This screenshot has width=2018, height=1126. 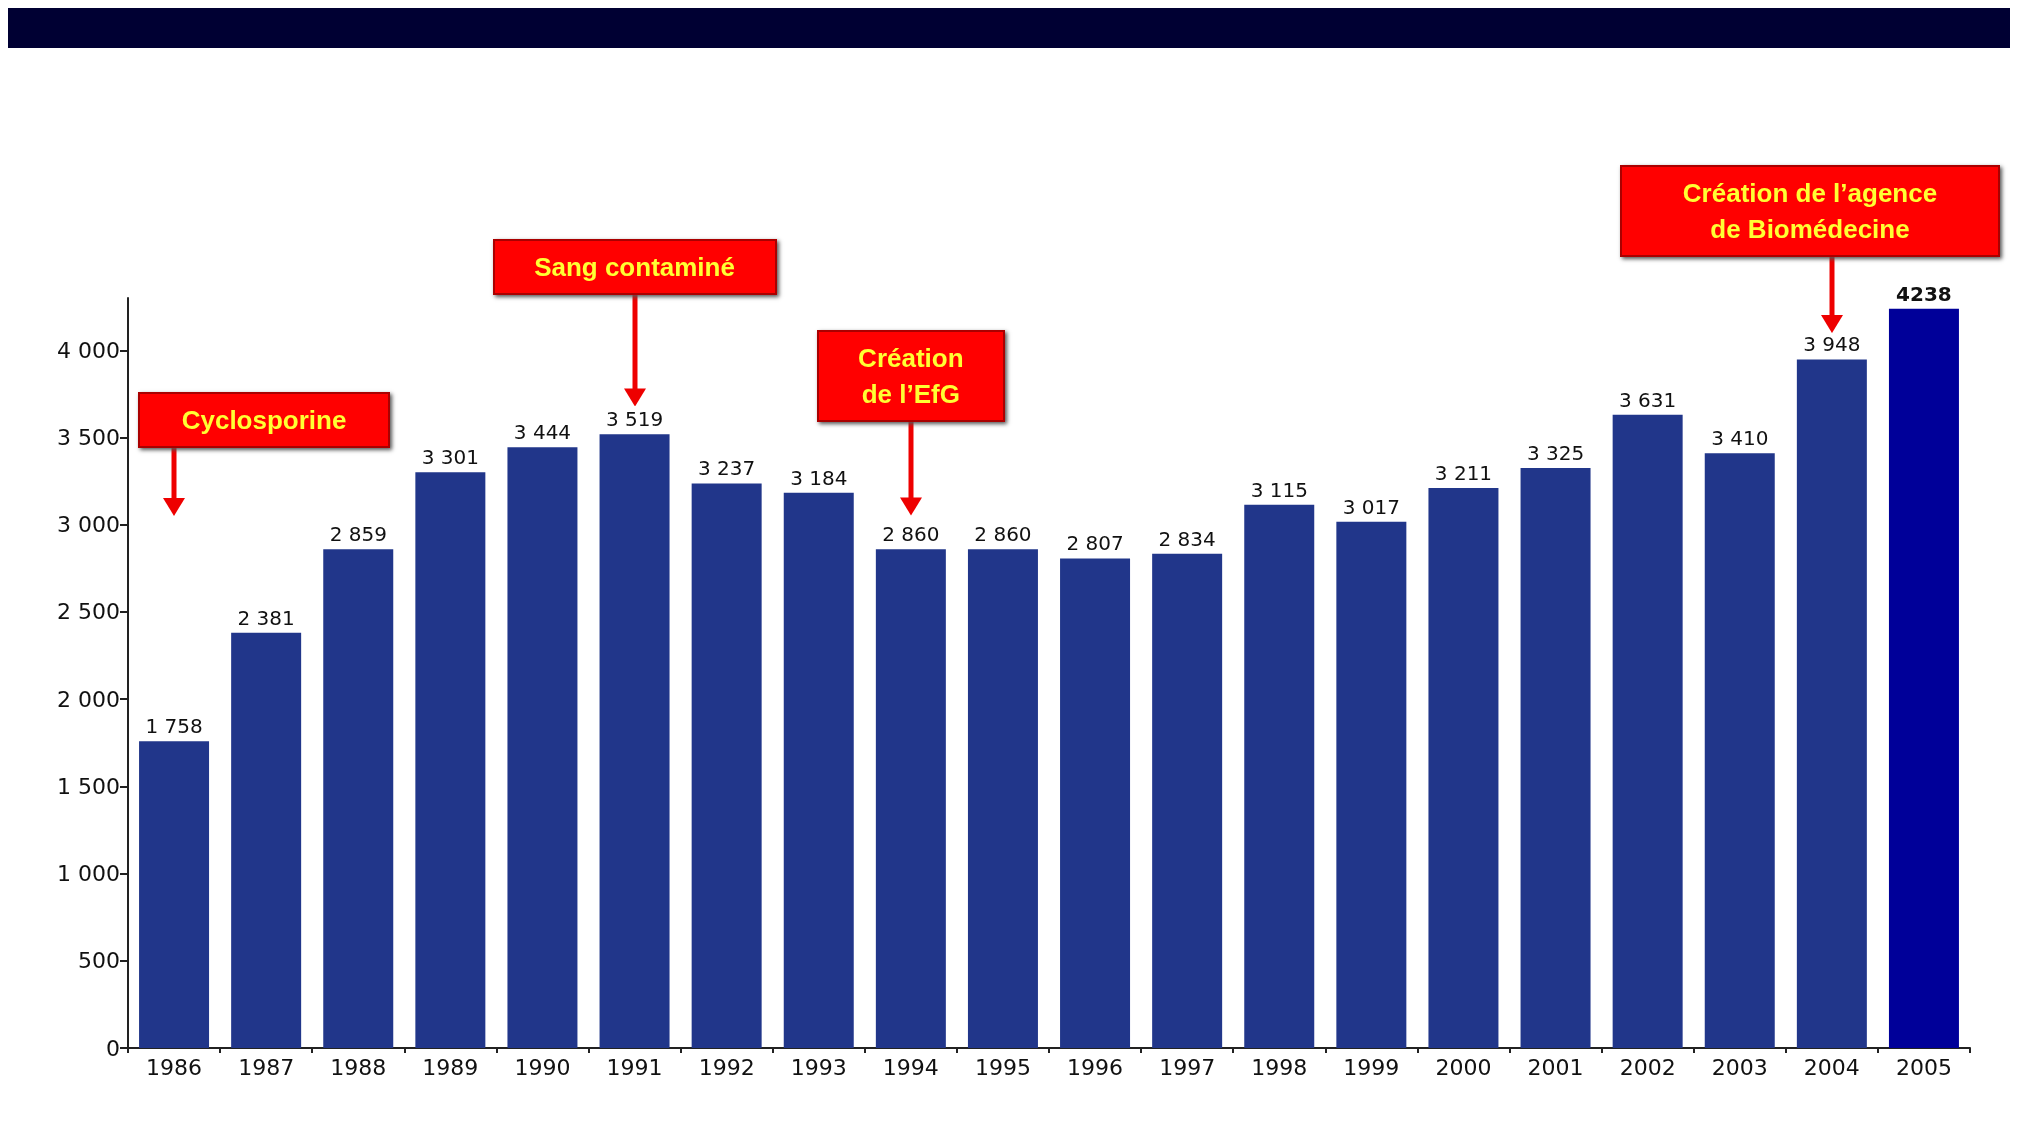 What do you see at coordinates (358, 534) in the screenshot?
I see `data-label: 2 859` at bounding box center [358, 534].